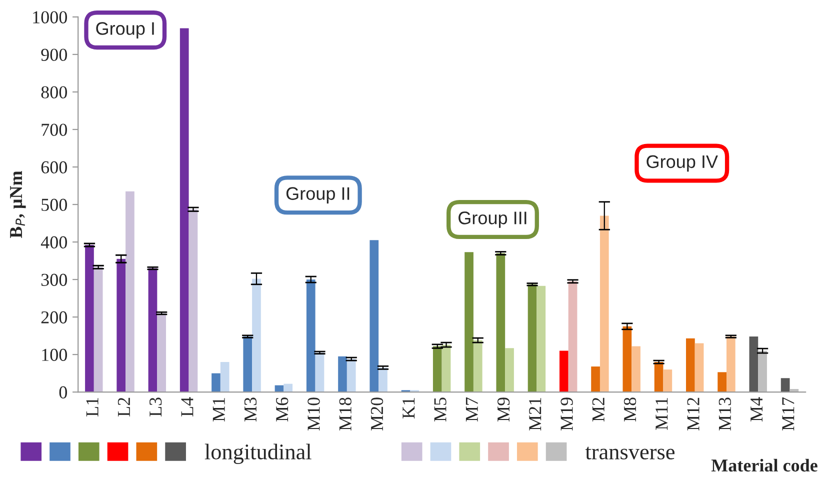 This screenshot has height=484, width=822. Describe the element at coordinates (440, 410) in the screenshot. I see `x-tick-label: M5` at that location.